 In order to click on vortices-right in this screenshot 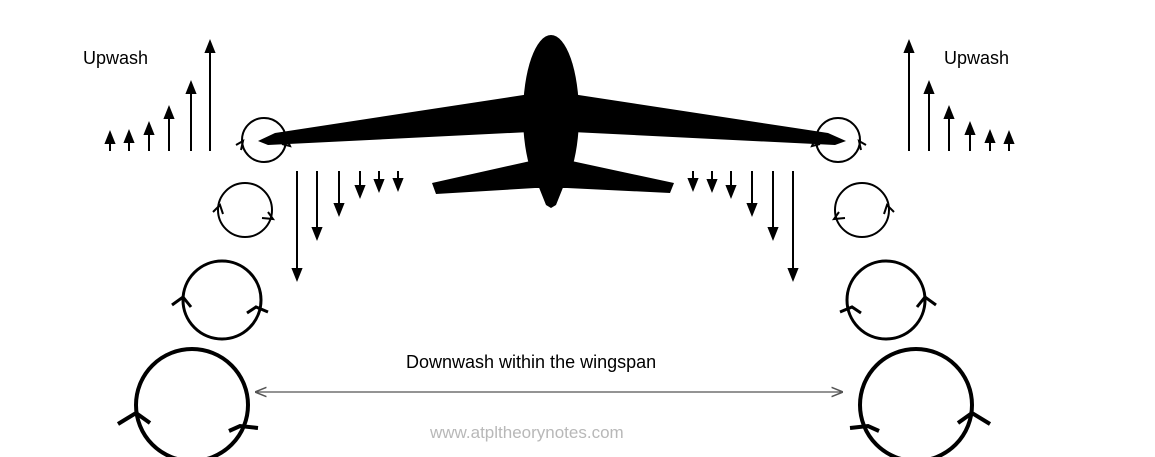, I will do `click(901, 287)`.